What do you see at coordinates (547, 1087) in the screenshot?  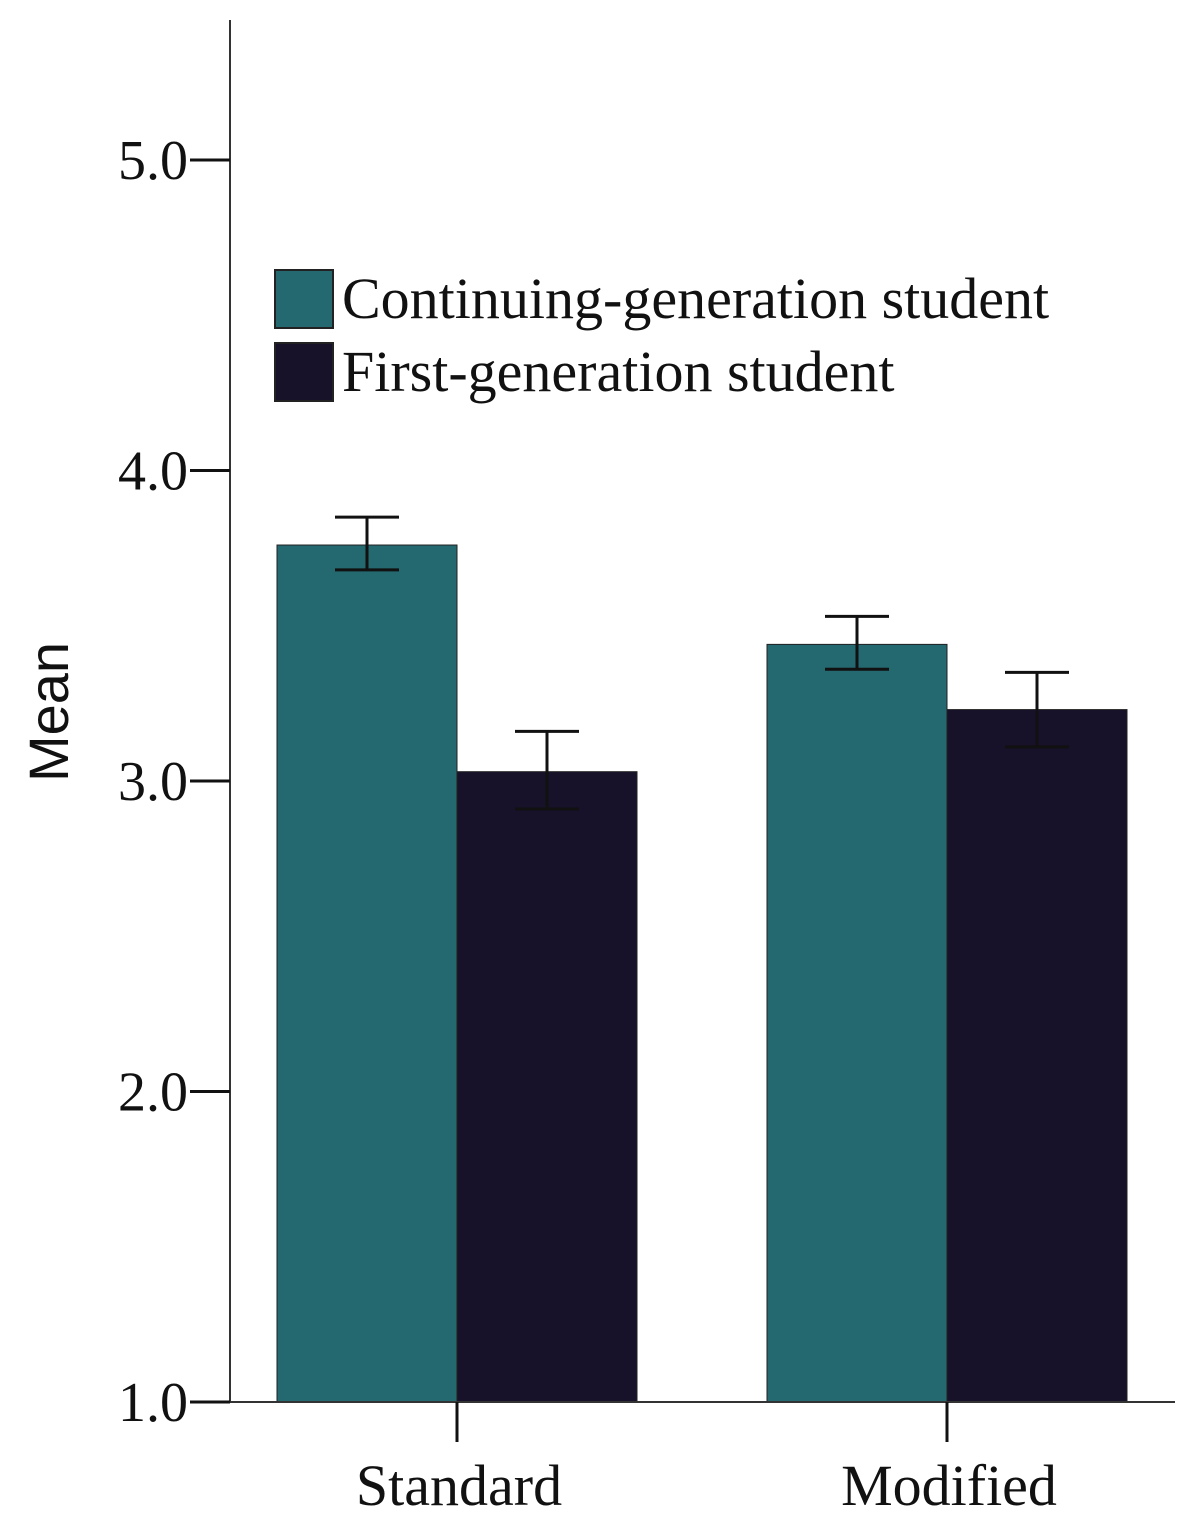 I see `bar-first-standard` at bounding box center [547, 1087].